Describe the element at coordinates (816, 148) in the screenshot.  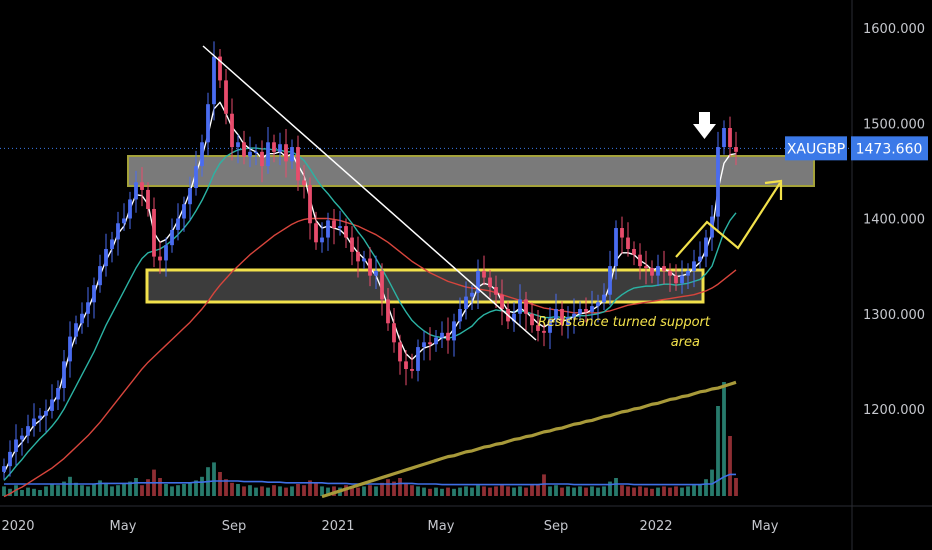
I see `symbol-tag` at that location.